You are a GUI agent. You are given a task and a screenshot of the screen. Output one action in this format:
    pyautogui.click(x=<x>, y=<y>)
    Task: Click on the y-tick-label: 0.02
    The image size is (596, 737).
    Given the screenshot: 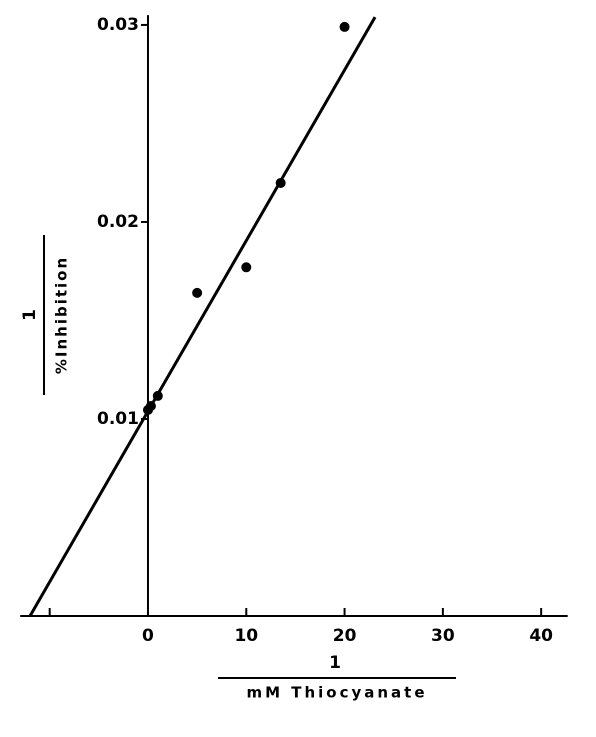 What is the action you would take?
    pyautogui.click(x=118, y=222)
    